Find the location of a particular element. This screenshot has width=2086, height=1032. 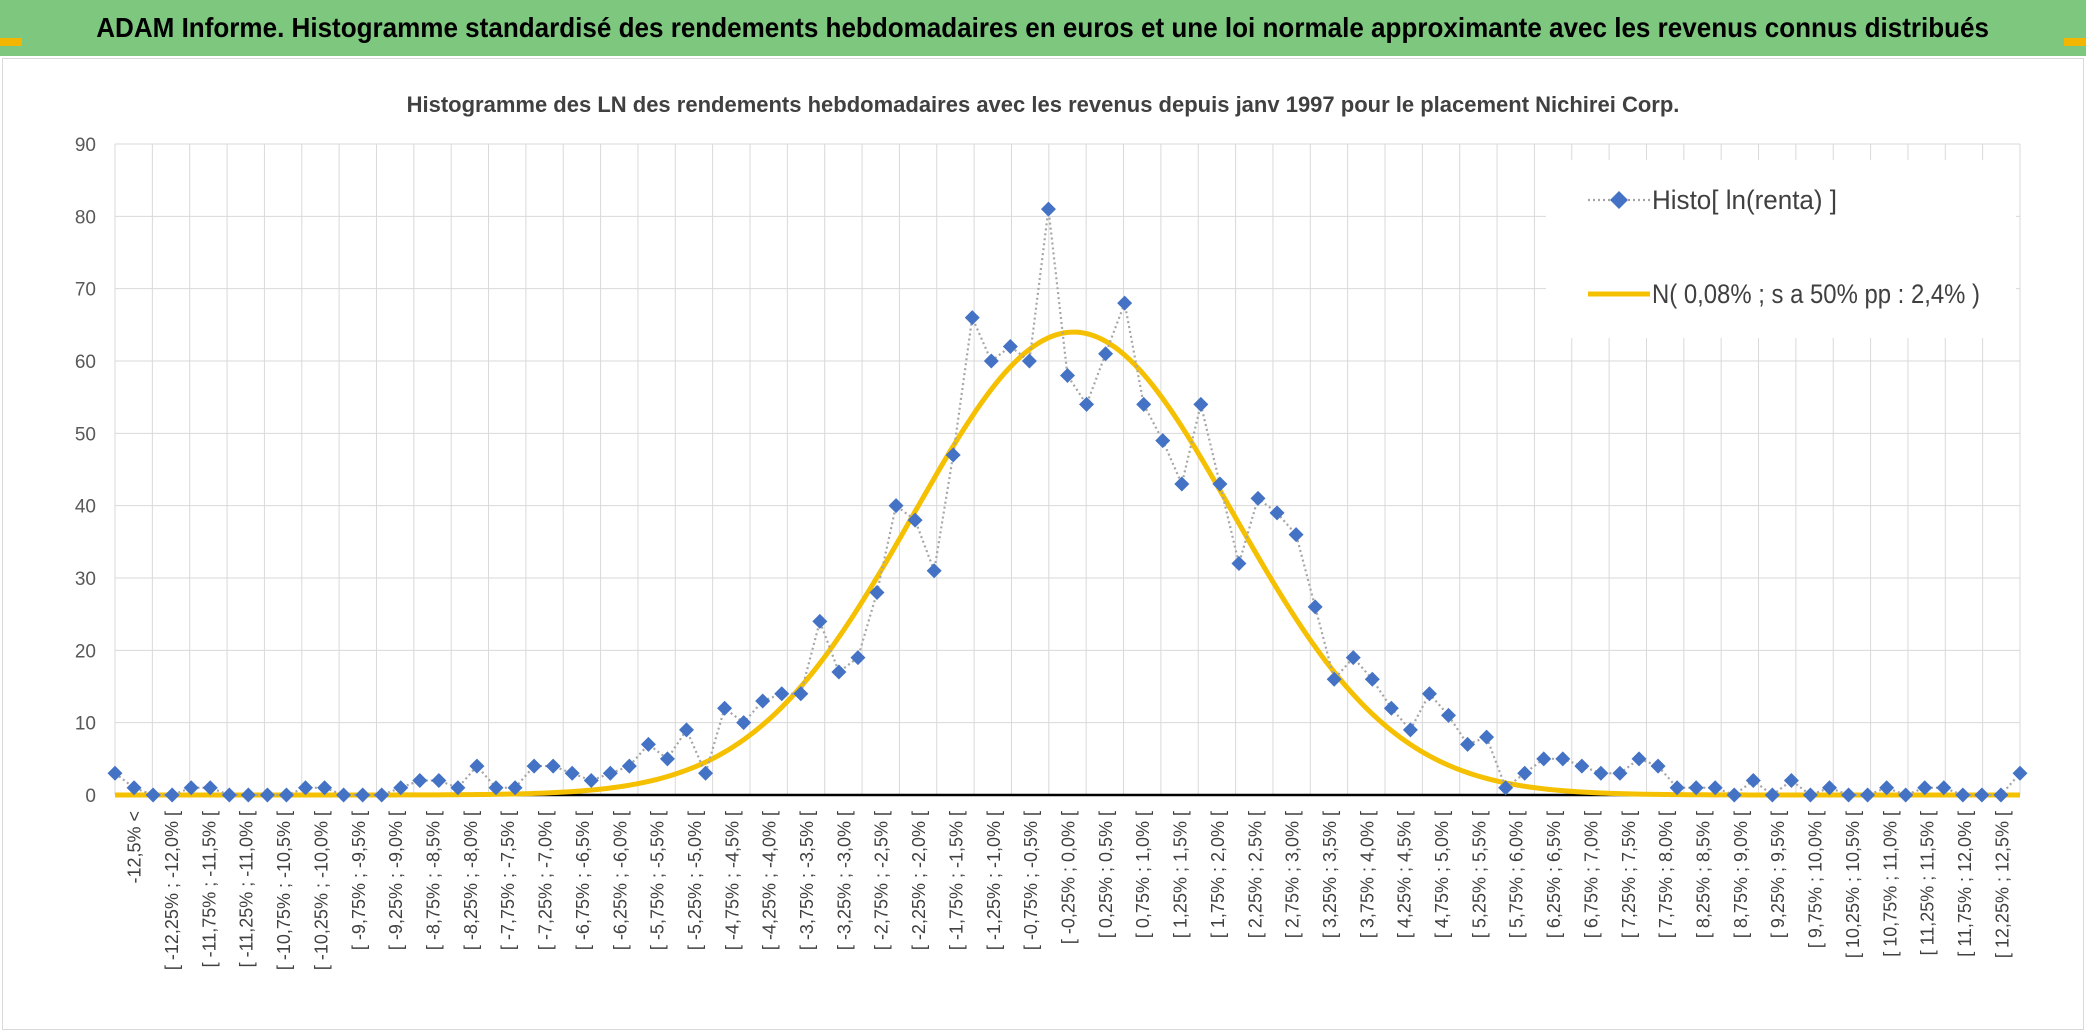

x-tick-label: [ 5,75% ; 6,0% [ is located at coordinates (1517, 874).